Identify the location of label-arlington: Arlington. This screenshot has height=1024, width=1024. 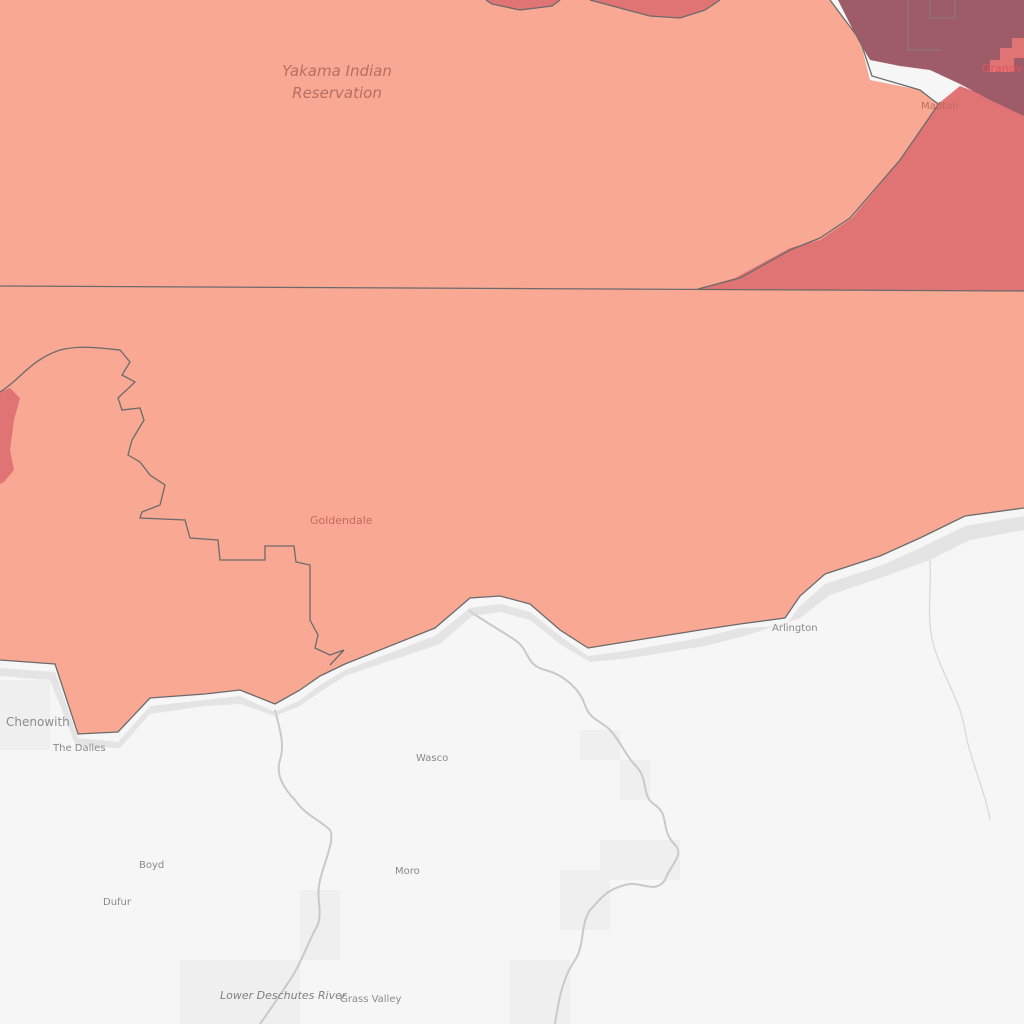
(795, 628).